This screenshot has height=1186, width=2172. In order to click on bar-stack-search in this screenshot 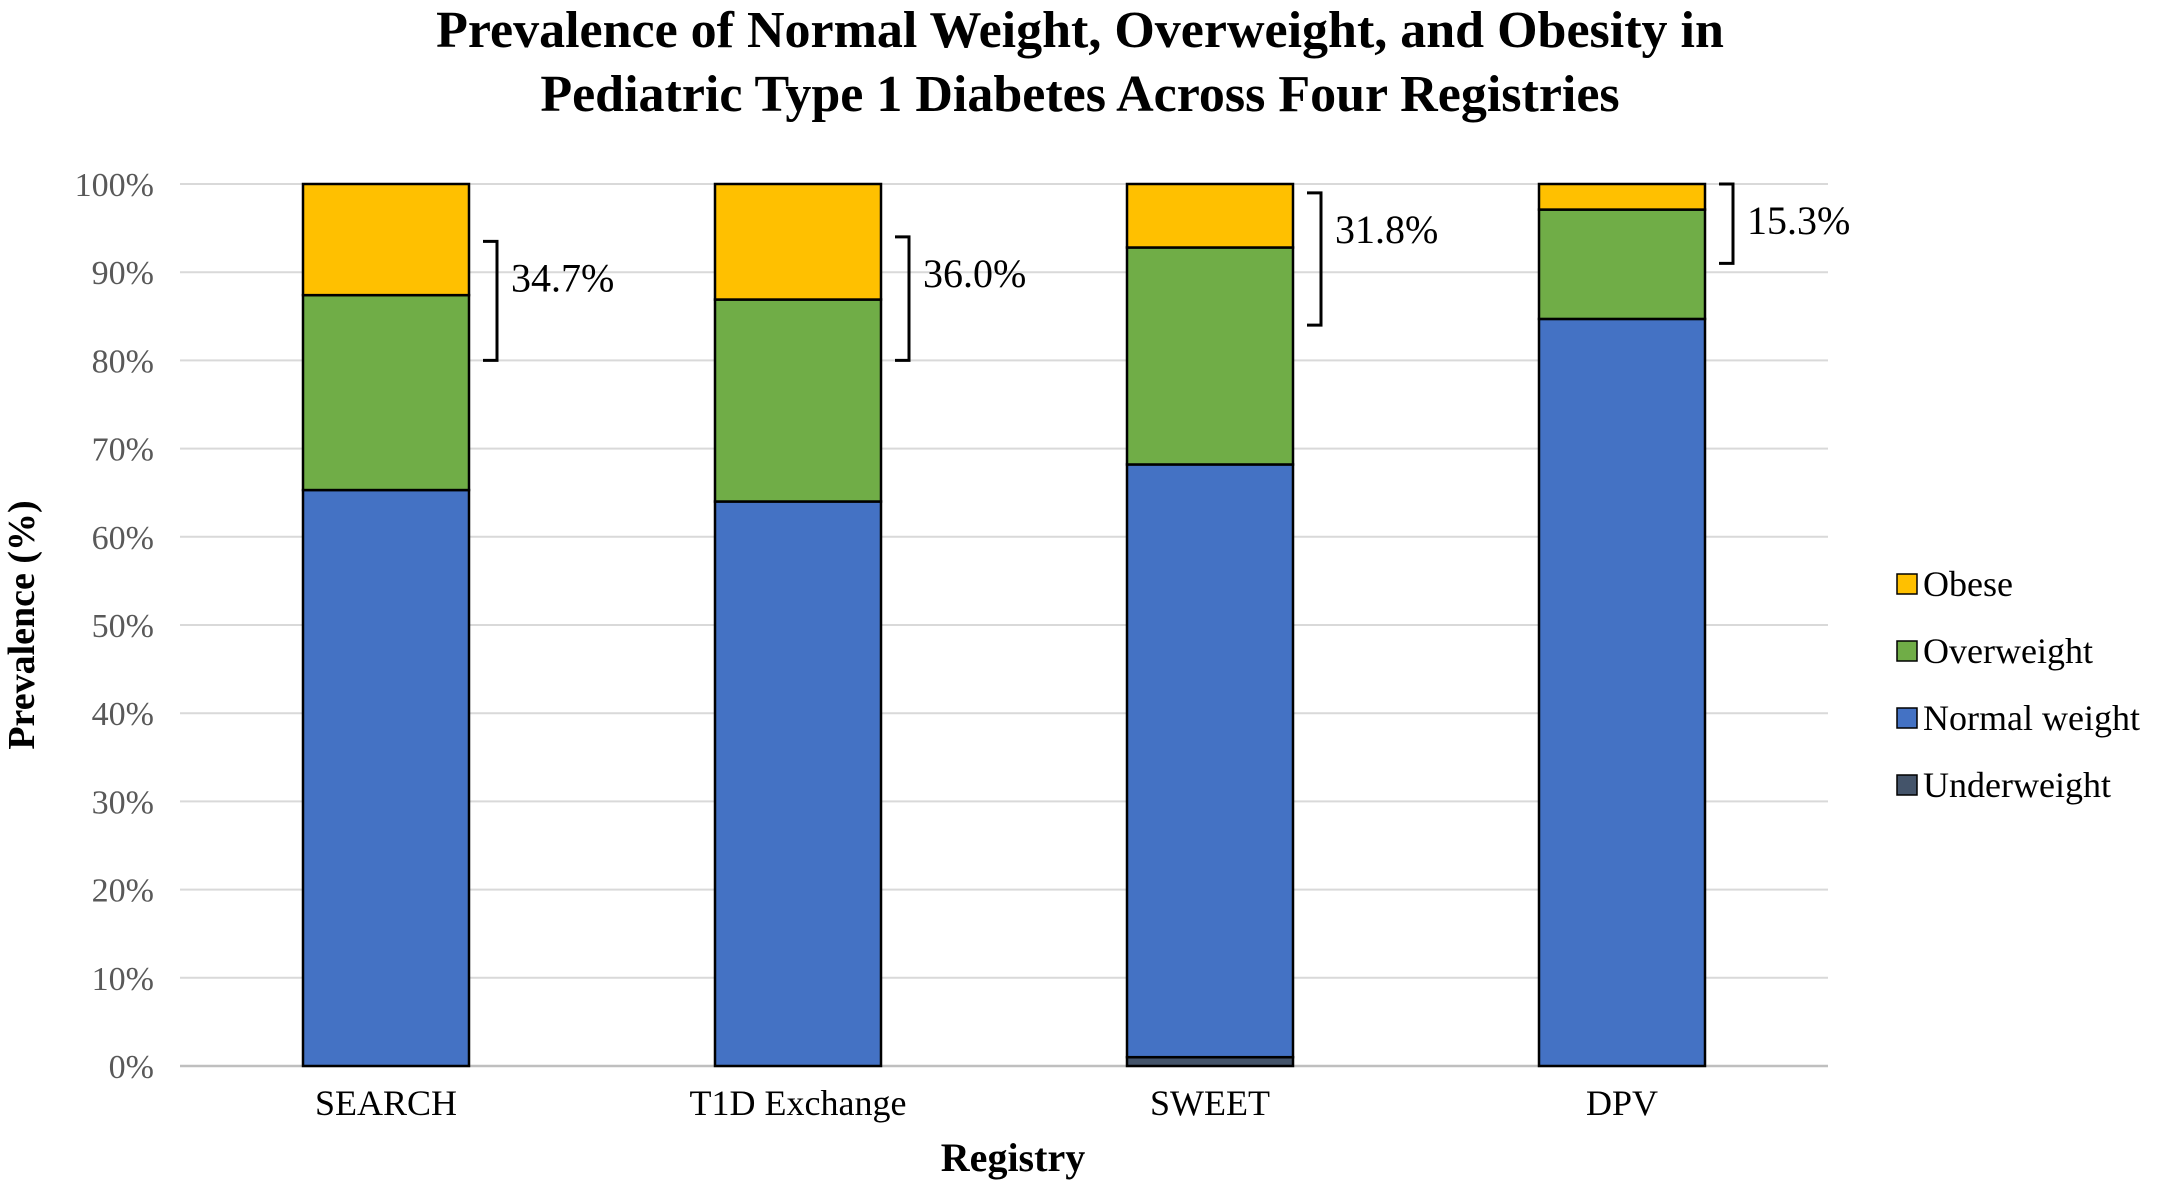, I will do `click(386, 625)`.